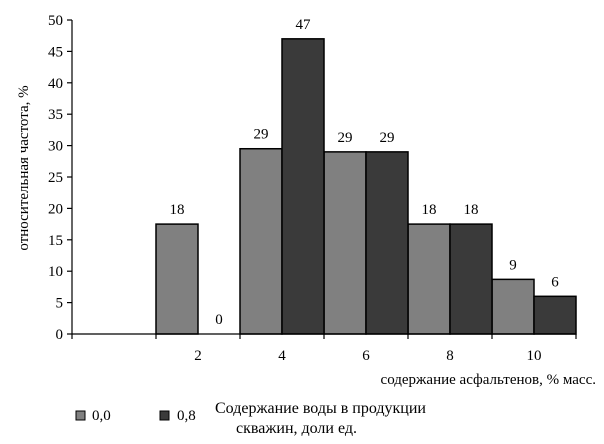 The height and width of the screenshot is (444, 604). I want to click on y-tick-label: 10, so click(55, 272).